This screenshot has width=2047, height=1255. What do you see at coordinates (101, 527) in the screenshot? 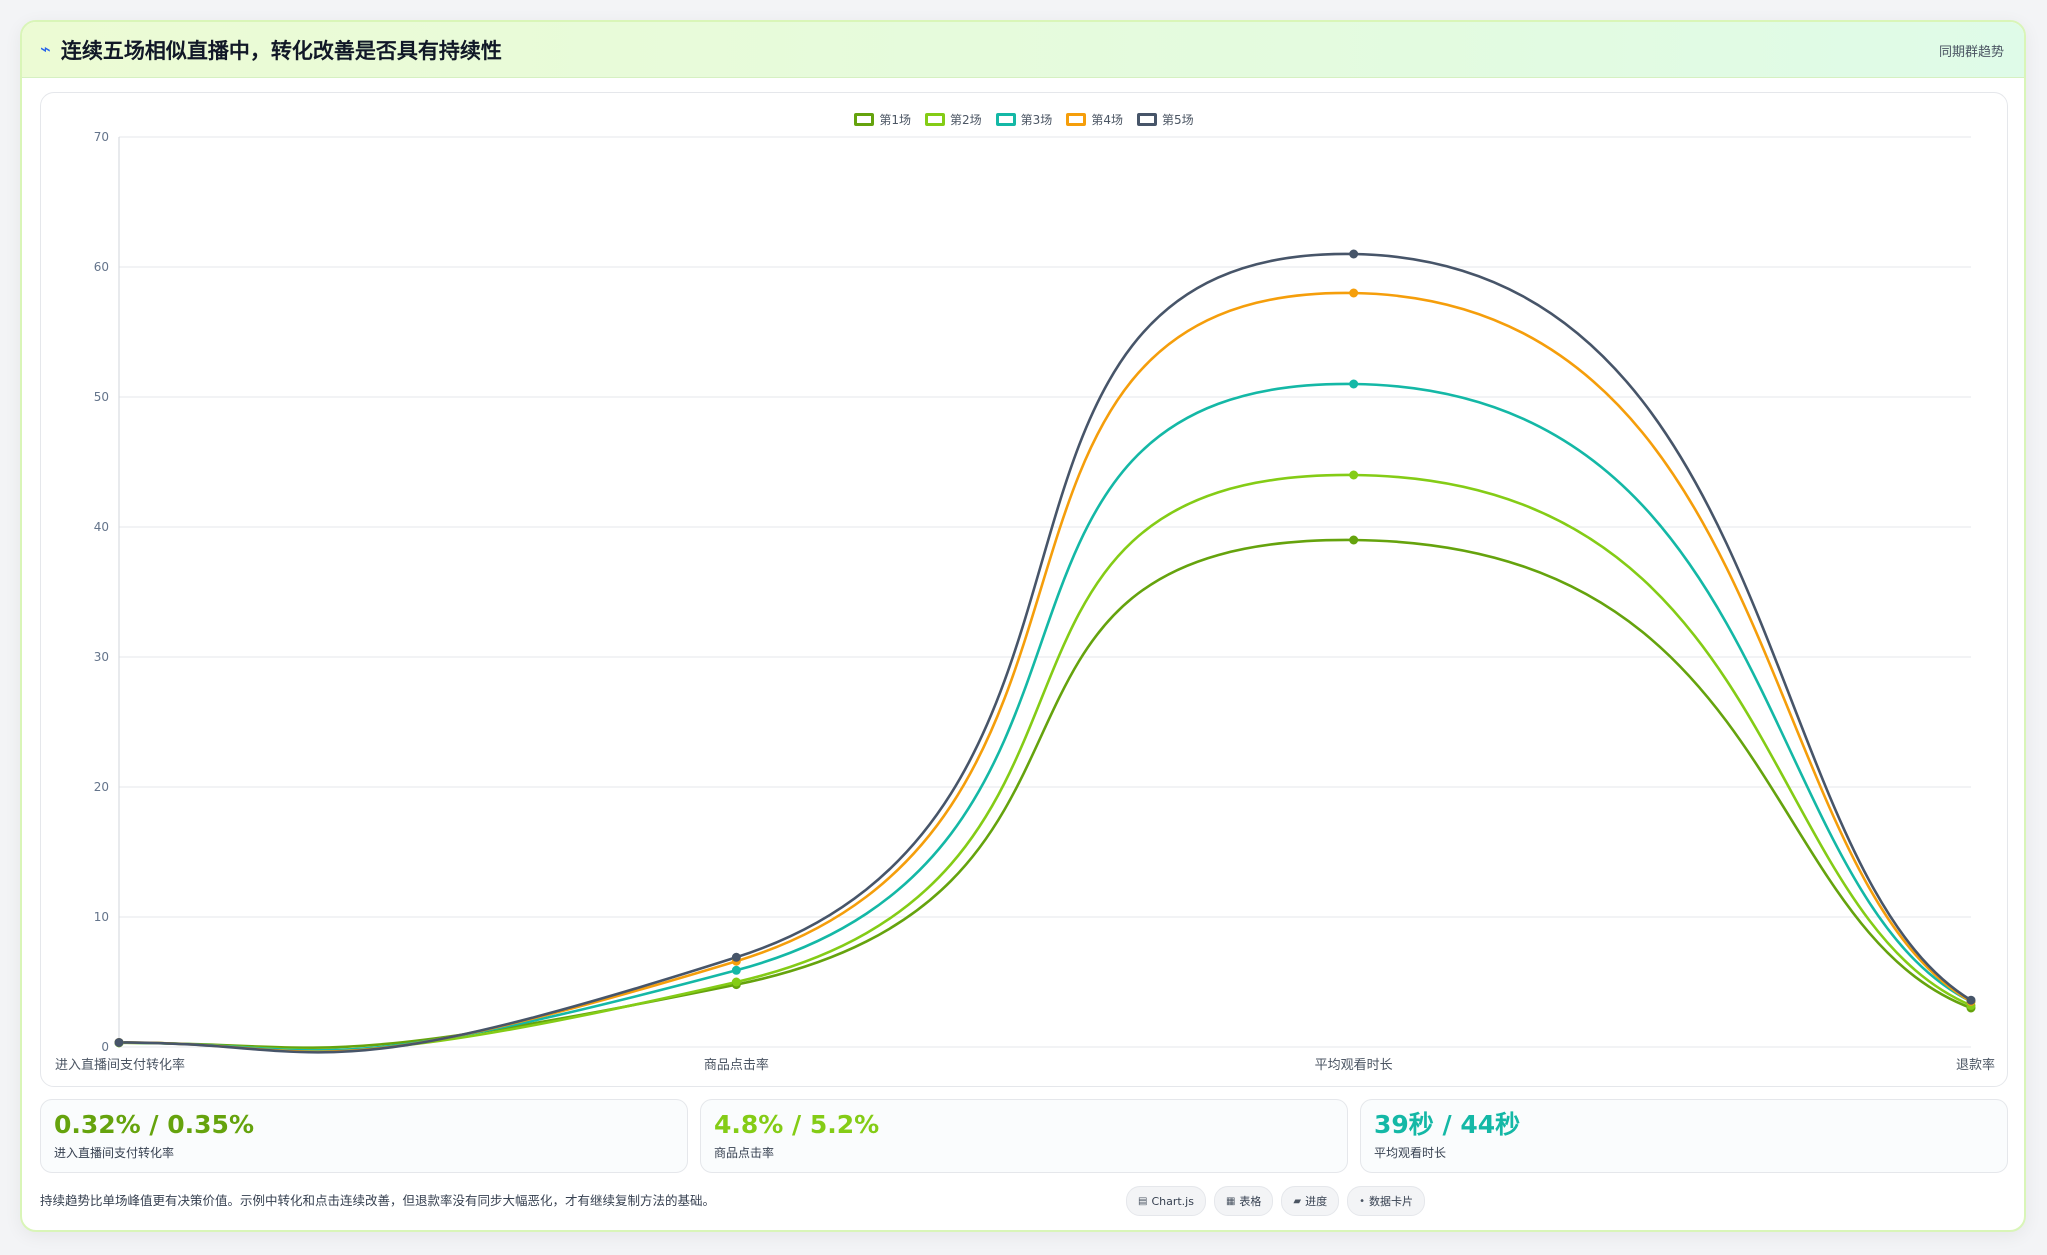
I see `y-tick-label: 40` at bounding box center [101, 527].